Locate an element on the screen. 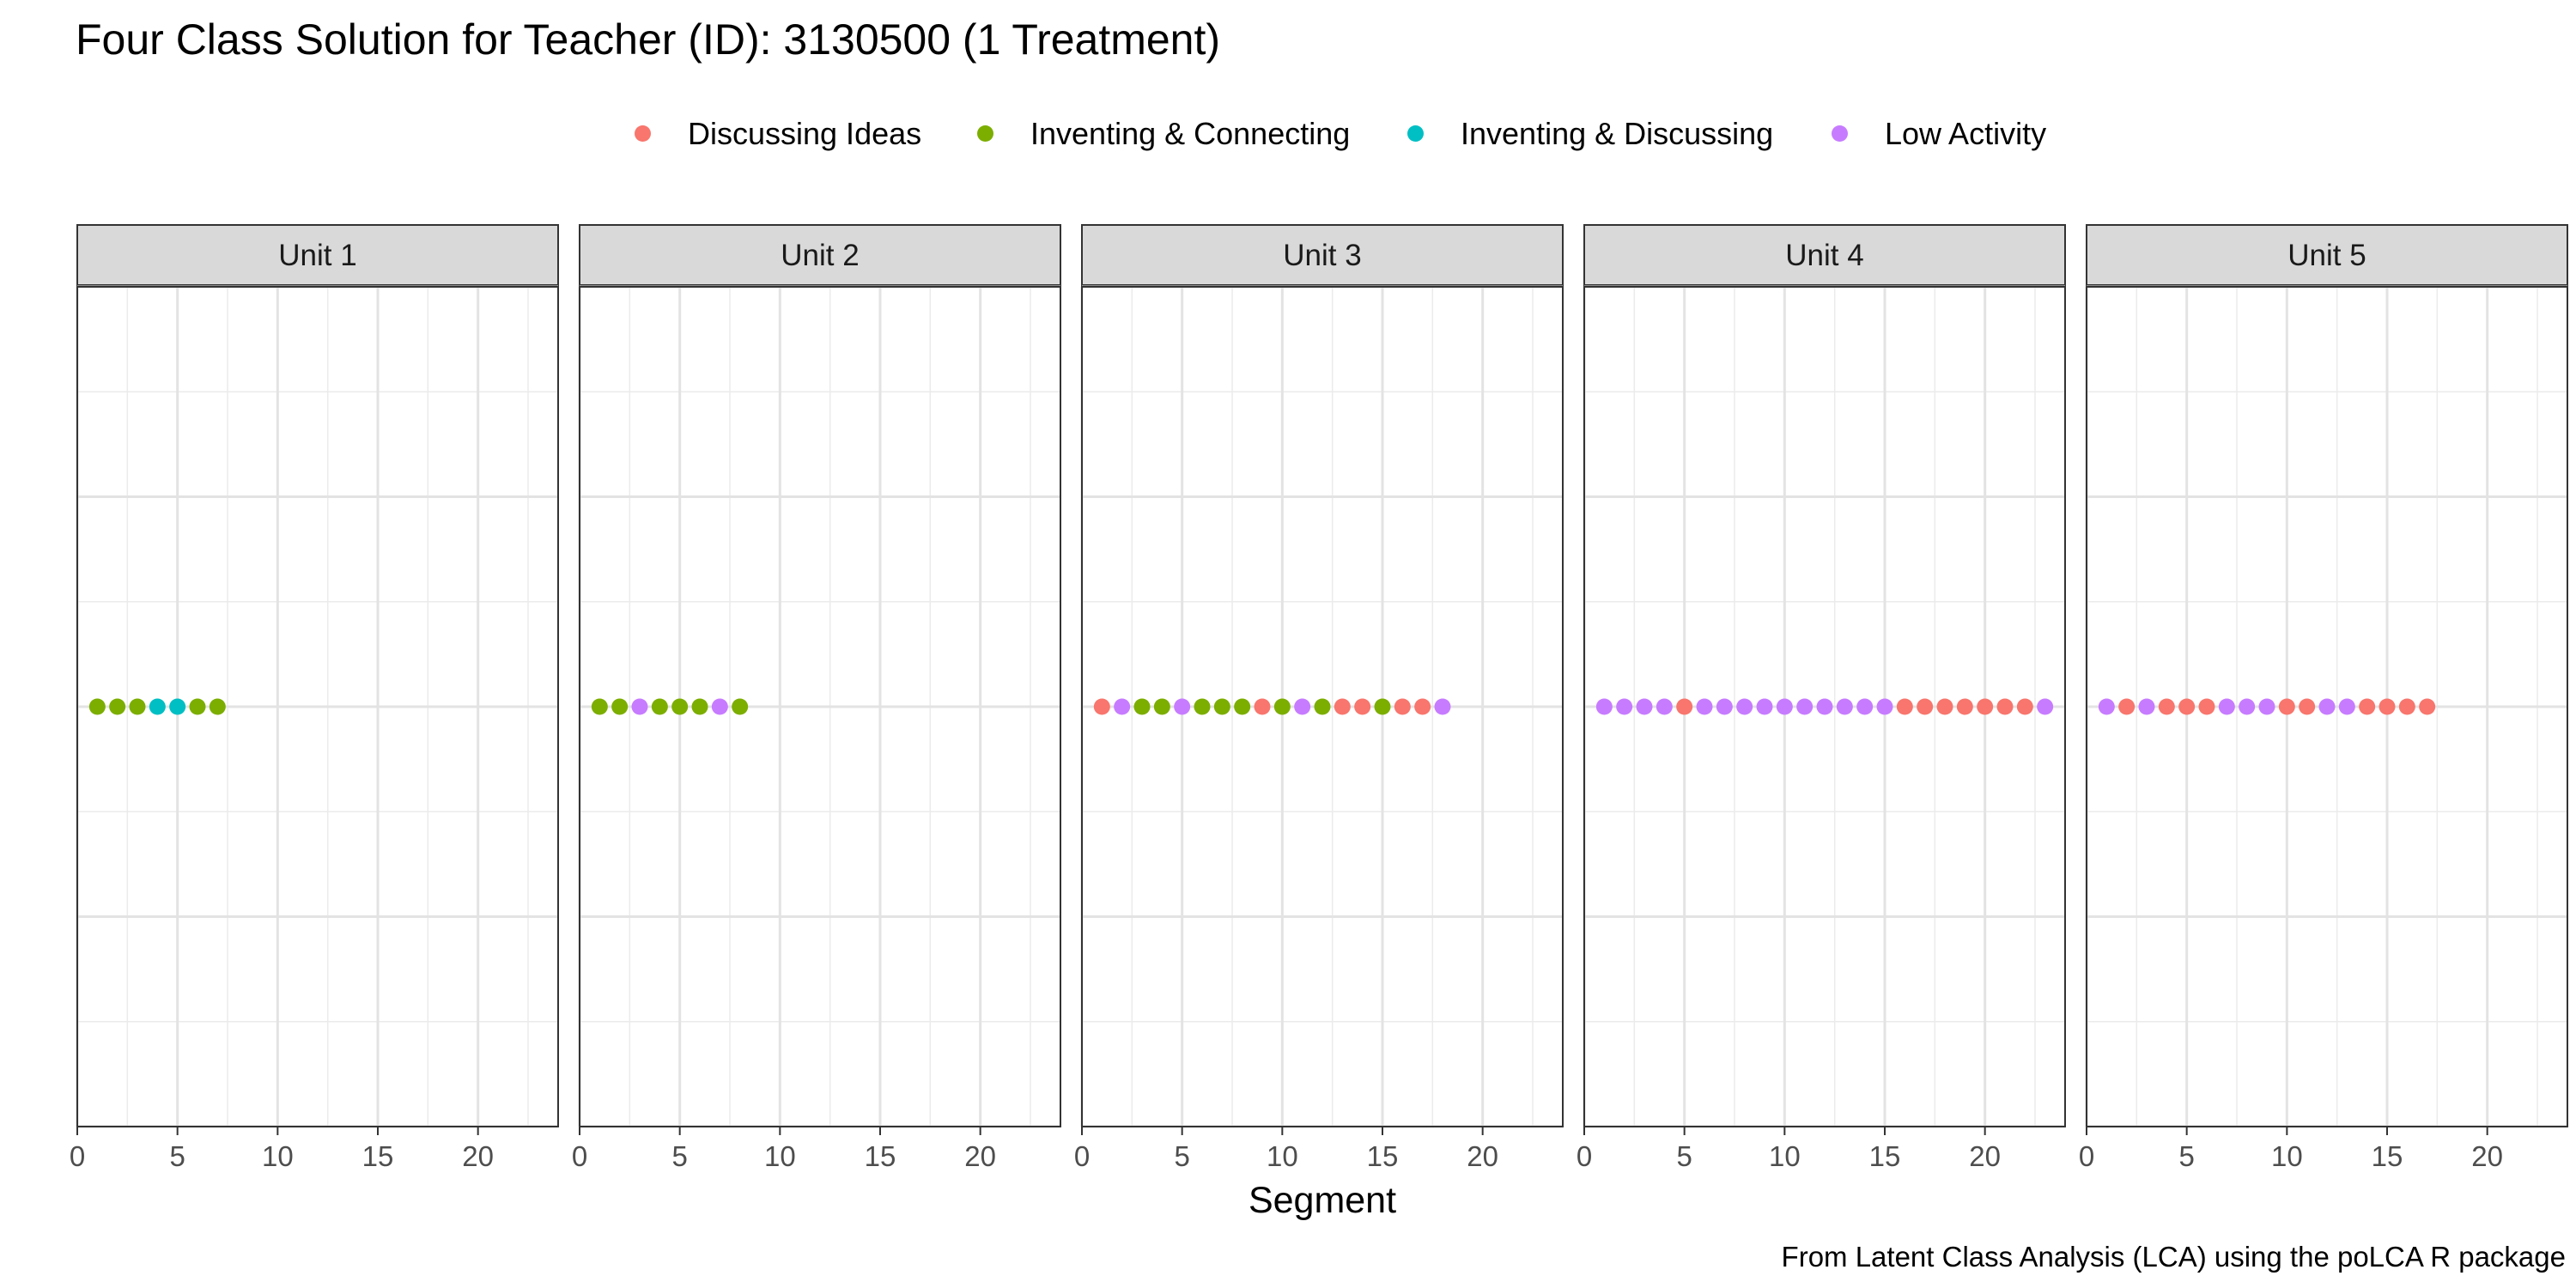  x-tick-label-unit-3-10: 10 is located at coordinates (1283, 1156).